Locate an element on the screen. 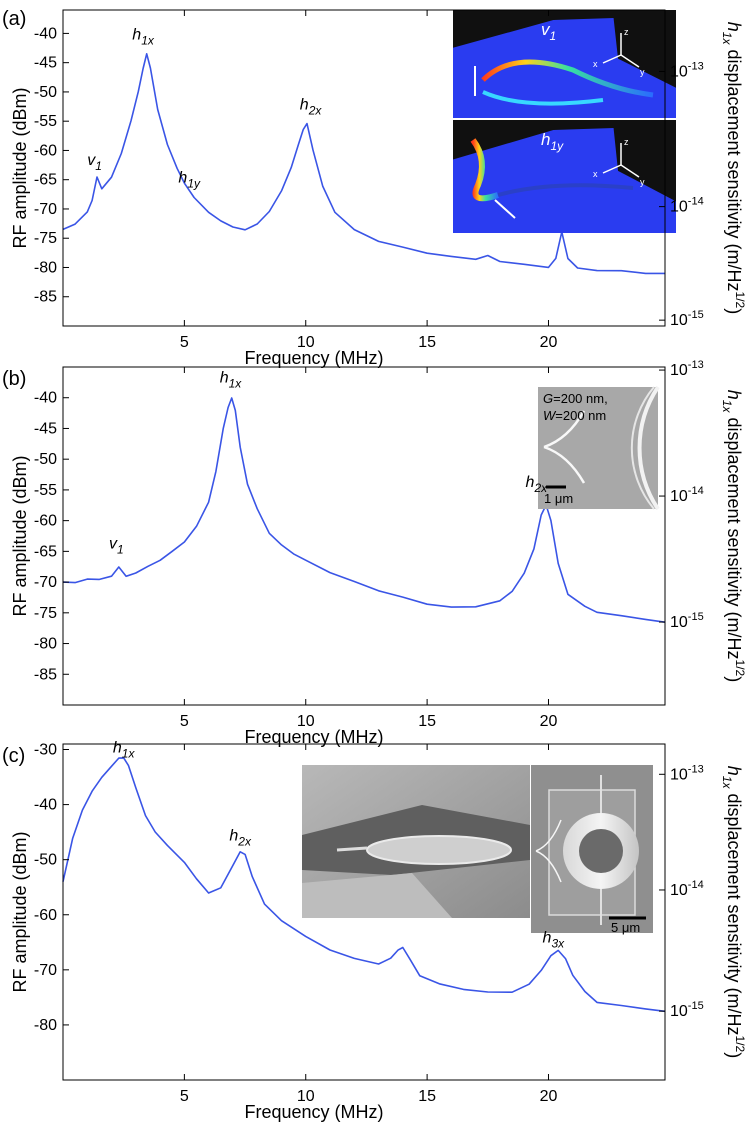 The image size is (748, 1132). device-surface is located at coordinates (564, 180).